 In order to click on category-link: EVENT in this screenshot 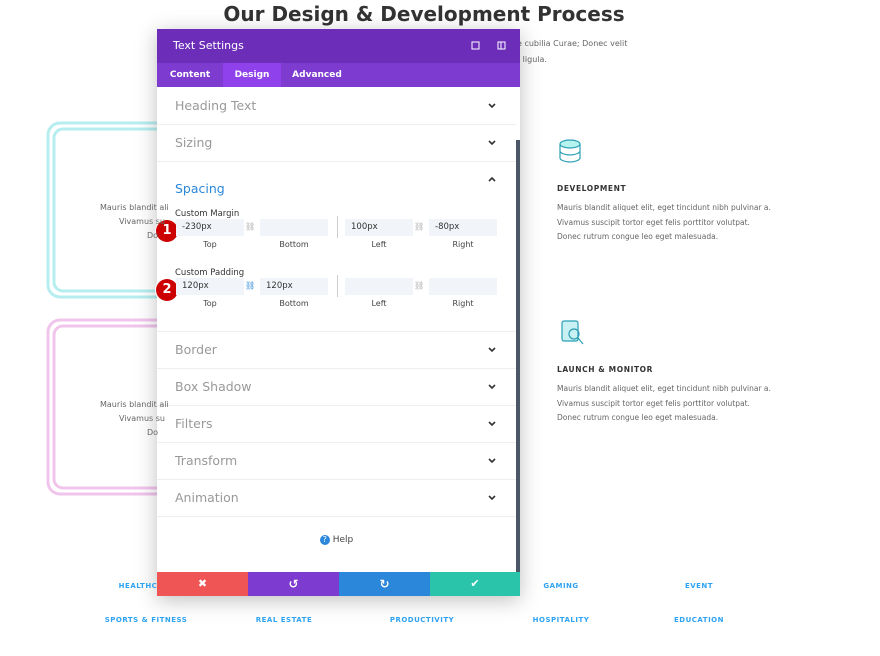, I will do `click(699, 586)`.